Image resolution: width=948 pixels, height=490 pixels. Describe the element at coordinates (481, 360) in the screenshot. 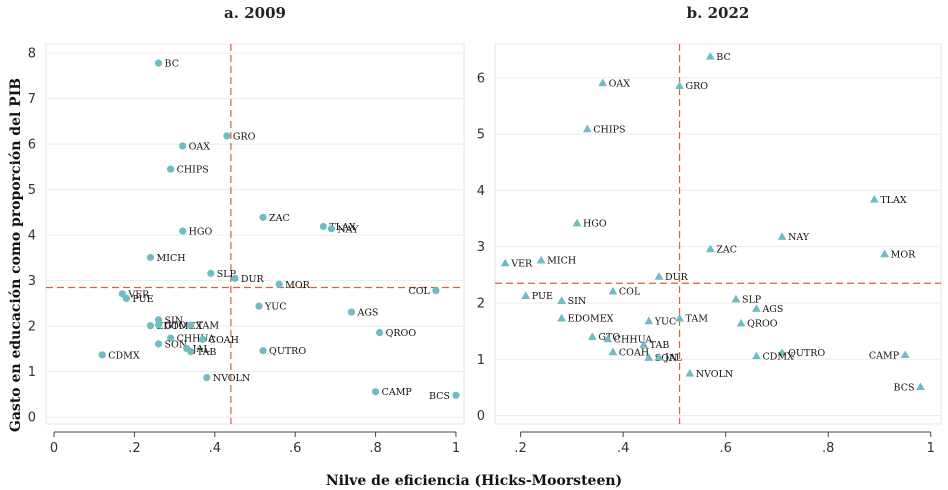

I see `y-tick-label: 1` at that location.